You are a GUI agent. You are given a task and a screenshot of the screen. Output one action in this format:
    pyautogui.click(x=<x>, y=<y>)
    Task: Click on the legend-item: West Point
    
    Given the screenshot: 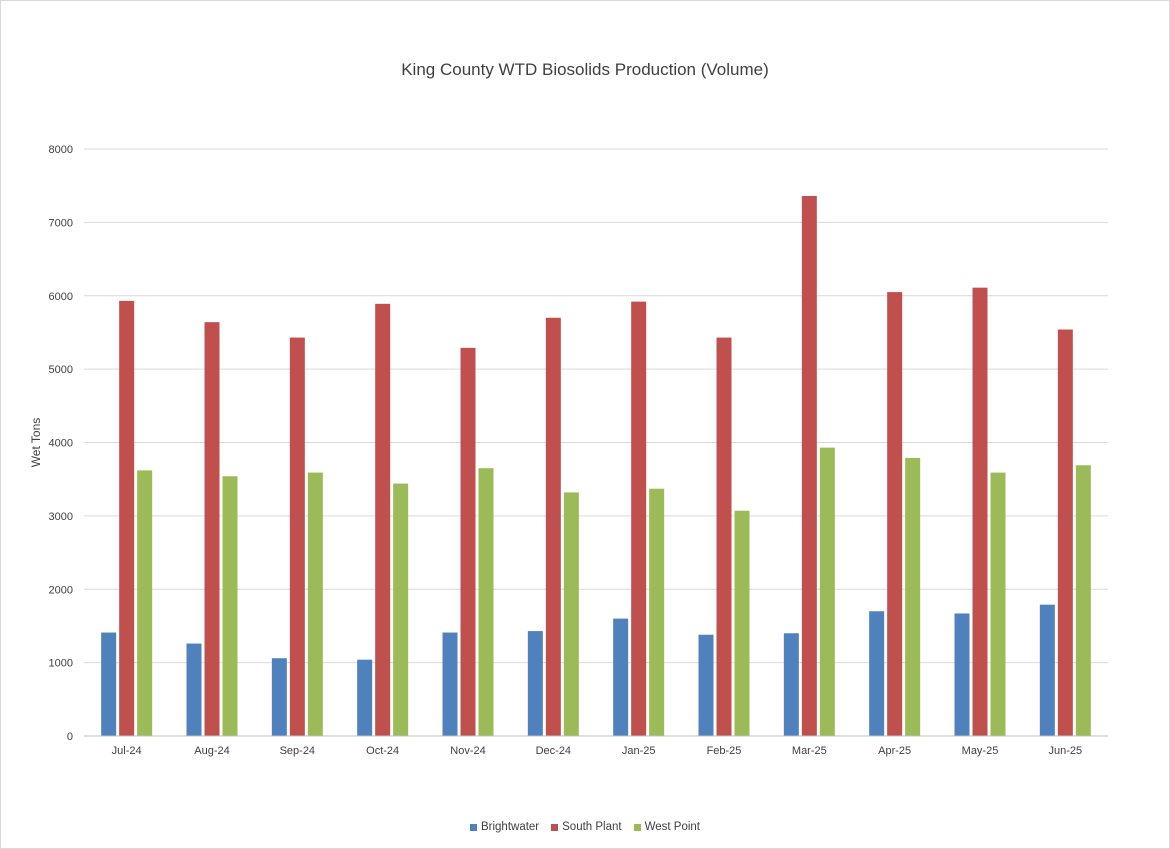 What is the action you would take?
    pyautogui.click(x=667, y=827)
    